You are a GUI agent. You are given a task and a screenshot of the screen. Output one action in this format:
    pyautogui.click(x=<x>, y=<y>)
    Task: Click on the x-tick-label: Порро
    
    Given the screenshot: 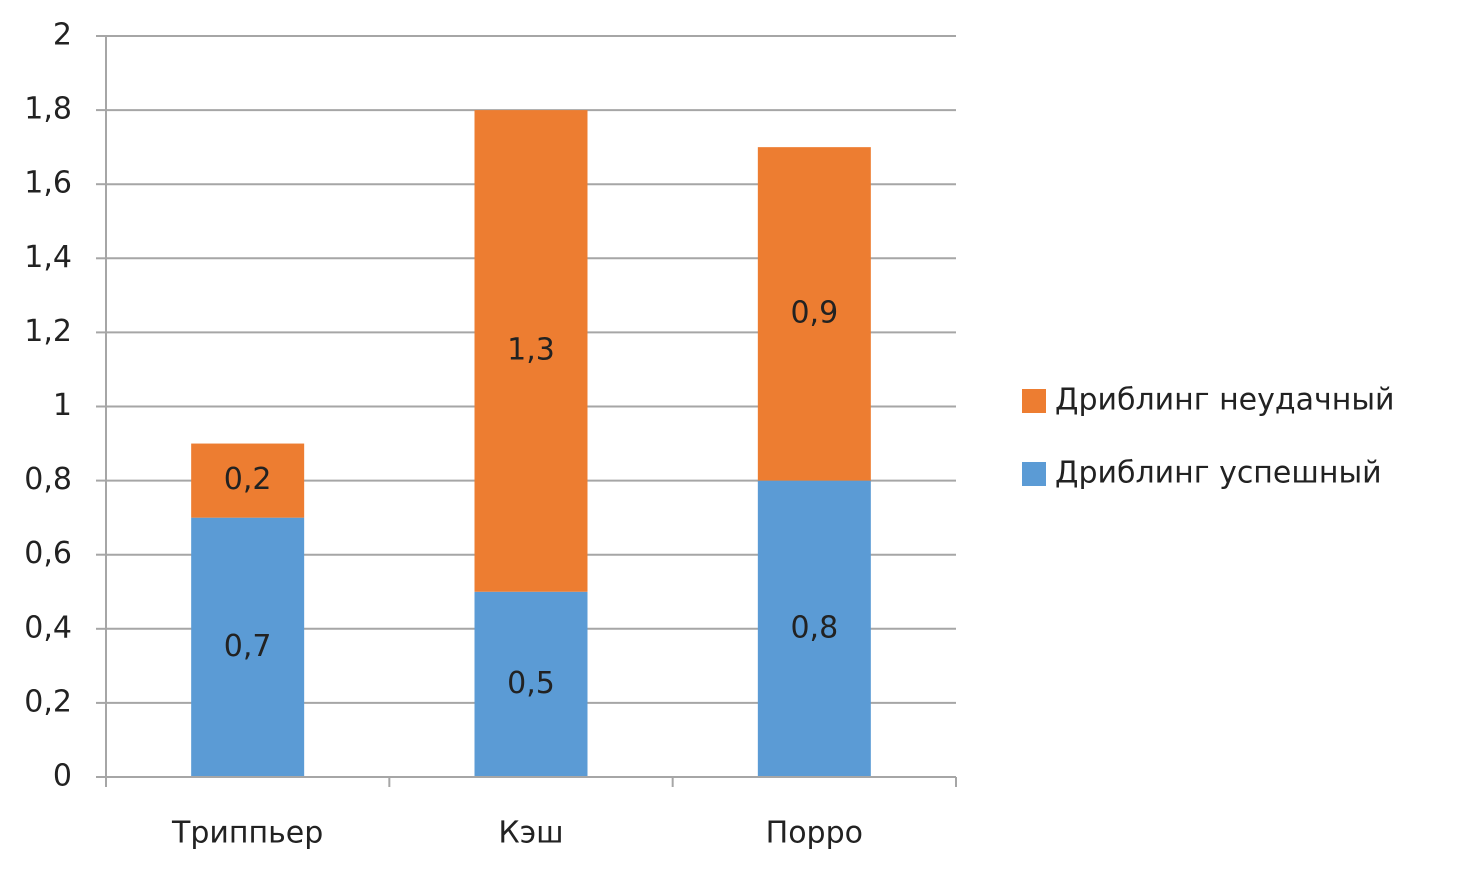 What is the action you would take?
    pyautogui.click(x=814, y=833)
    